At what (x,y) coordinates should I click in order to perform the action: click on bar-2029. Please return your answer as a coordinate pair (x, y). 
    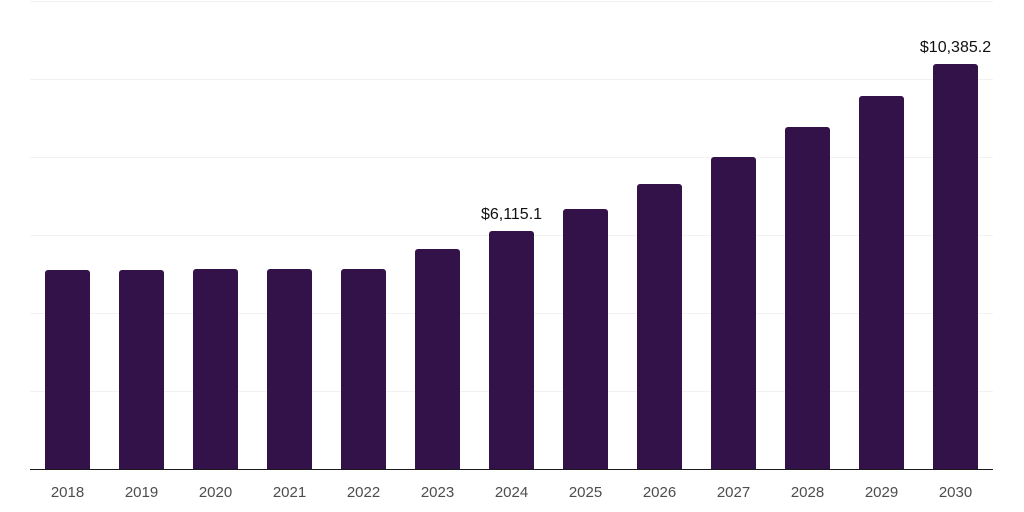
    Looking at the image, I should click on (881, 282).